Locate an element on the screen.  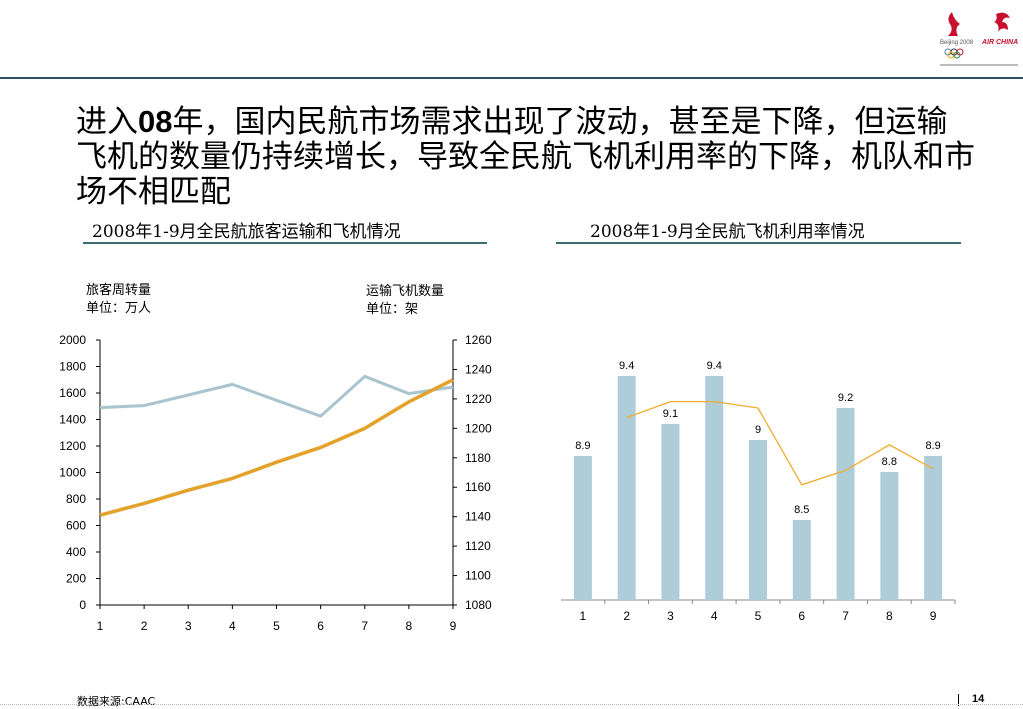
right-y-tick-label: 1220 is located at coordinates (478, 399).